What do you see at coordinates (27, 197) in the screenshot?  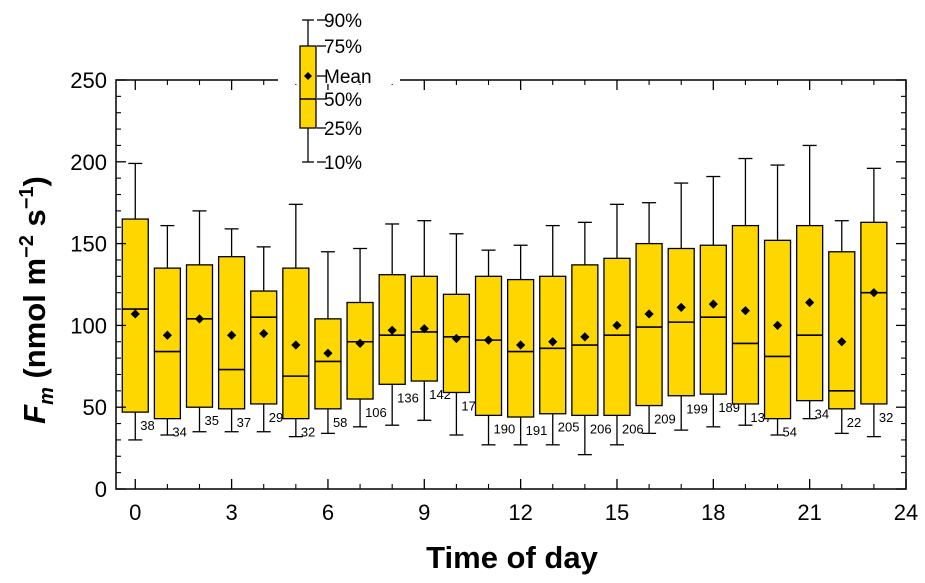 I see `y-axis-exponent-2: −1` at bounding box center [27, 197].